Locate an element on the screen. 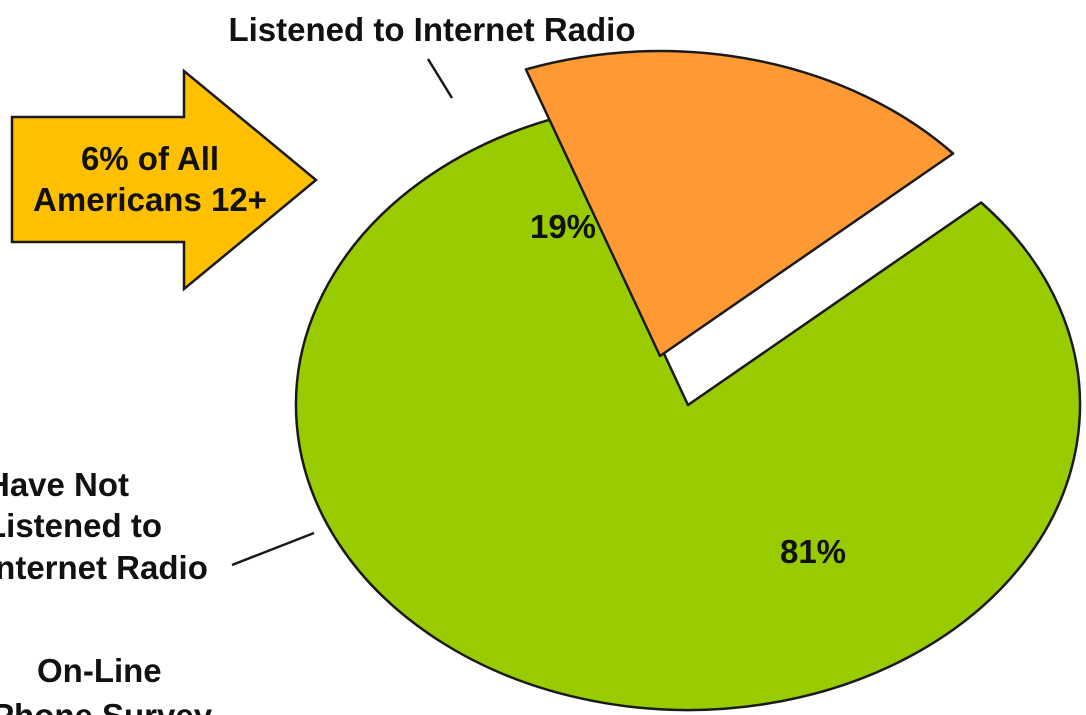 The width and height of the screenshot is (1086, 715). callout-arrow is located at coordinates (164, 180).